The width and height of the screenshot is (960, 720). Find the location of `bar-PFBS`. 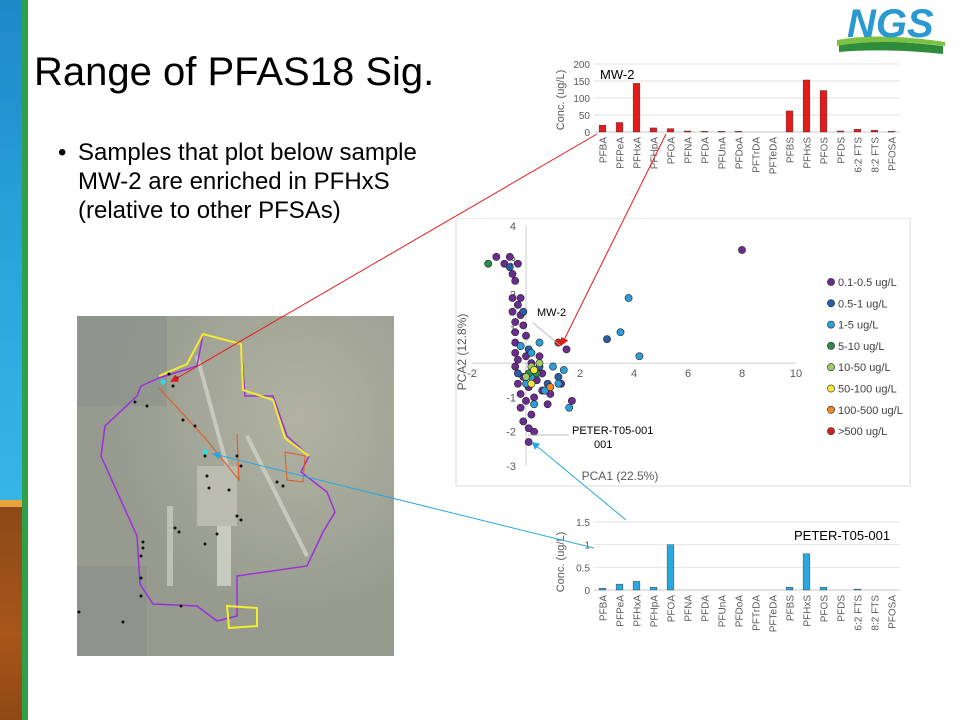

bar-PFBS is located at coordinates (789, 121).